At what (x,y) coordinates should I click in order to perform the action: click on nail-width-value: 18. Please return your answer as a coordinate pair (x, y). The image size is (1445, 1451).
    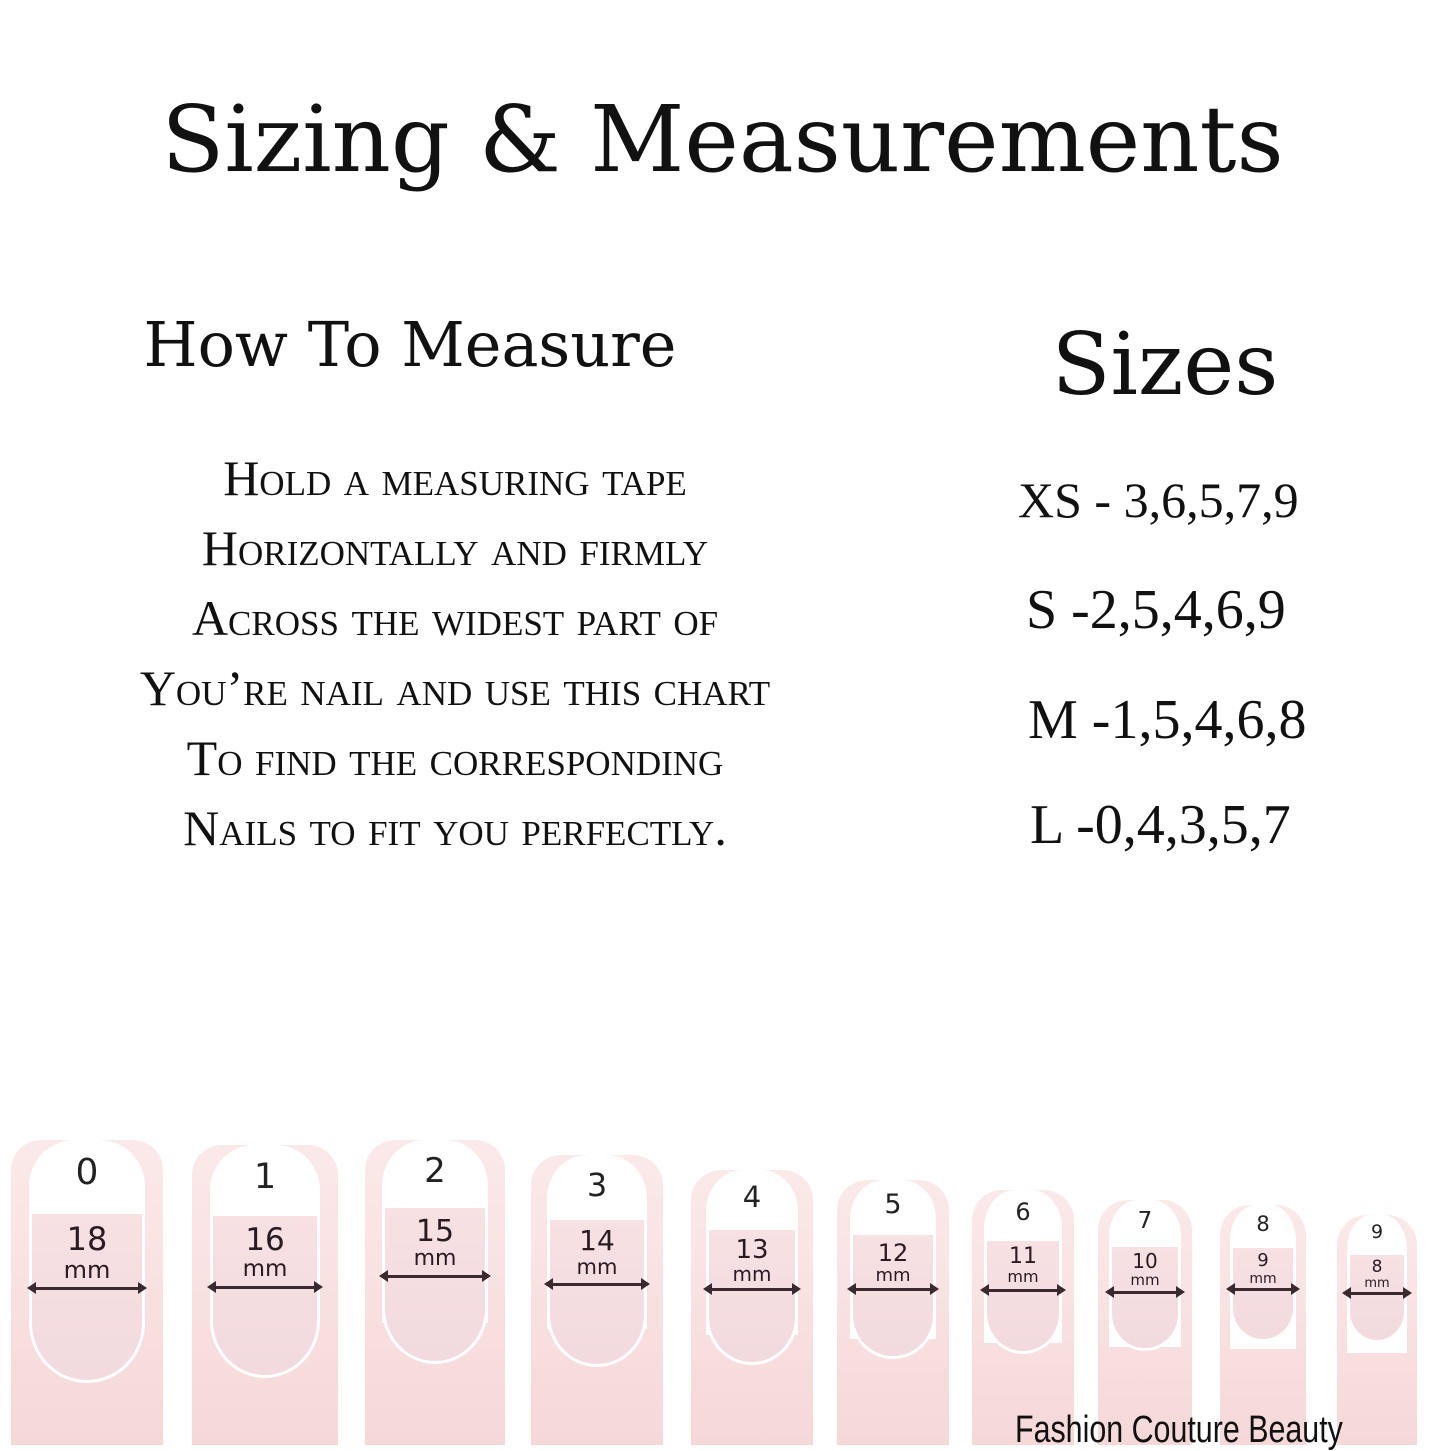
    Looking at the image, I should click on (87, 1239).